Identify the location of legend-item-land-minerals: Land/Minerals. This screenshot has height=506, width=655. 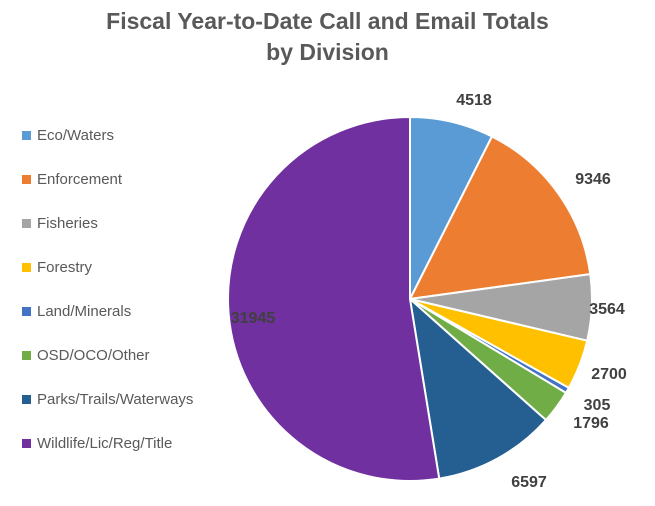
(127, 311).